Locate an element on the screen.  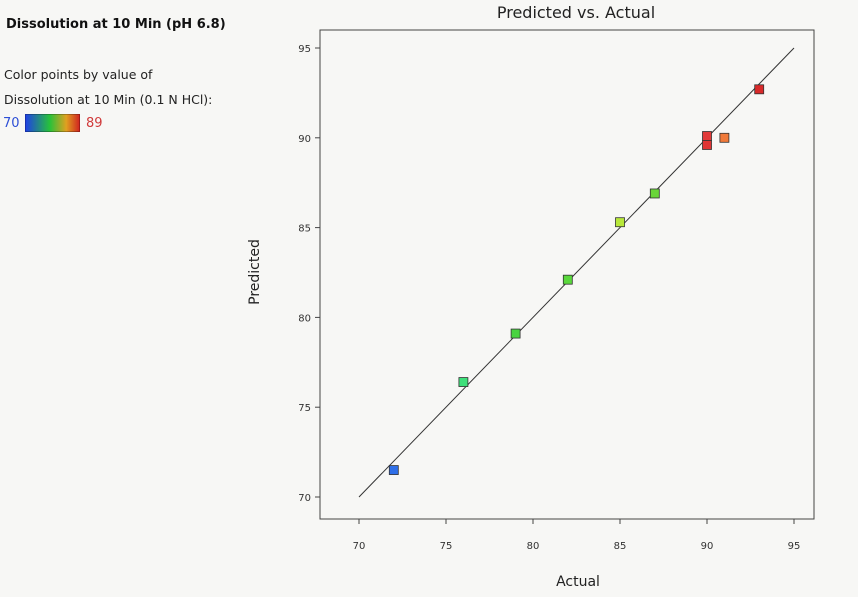
y-tick-label: 95 is located at coordinates (304, 49).